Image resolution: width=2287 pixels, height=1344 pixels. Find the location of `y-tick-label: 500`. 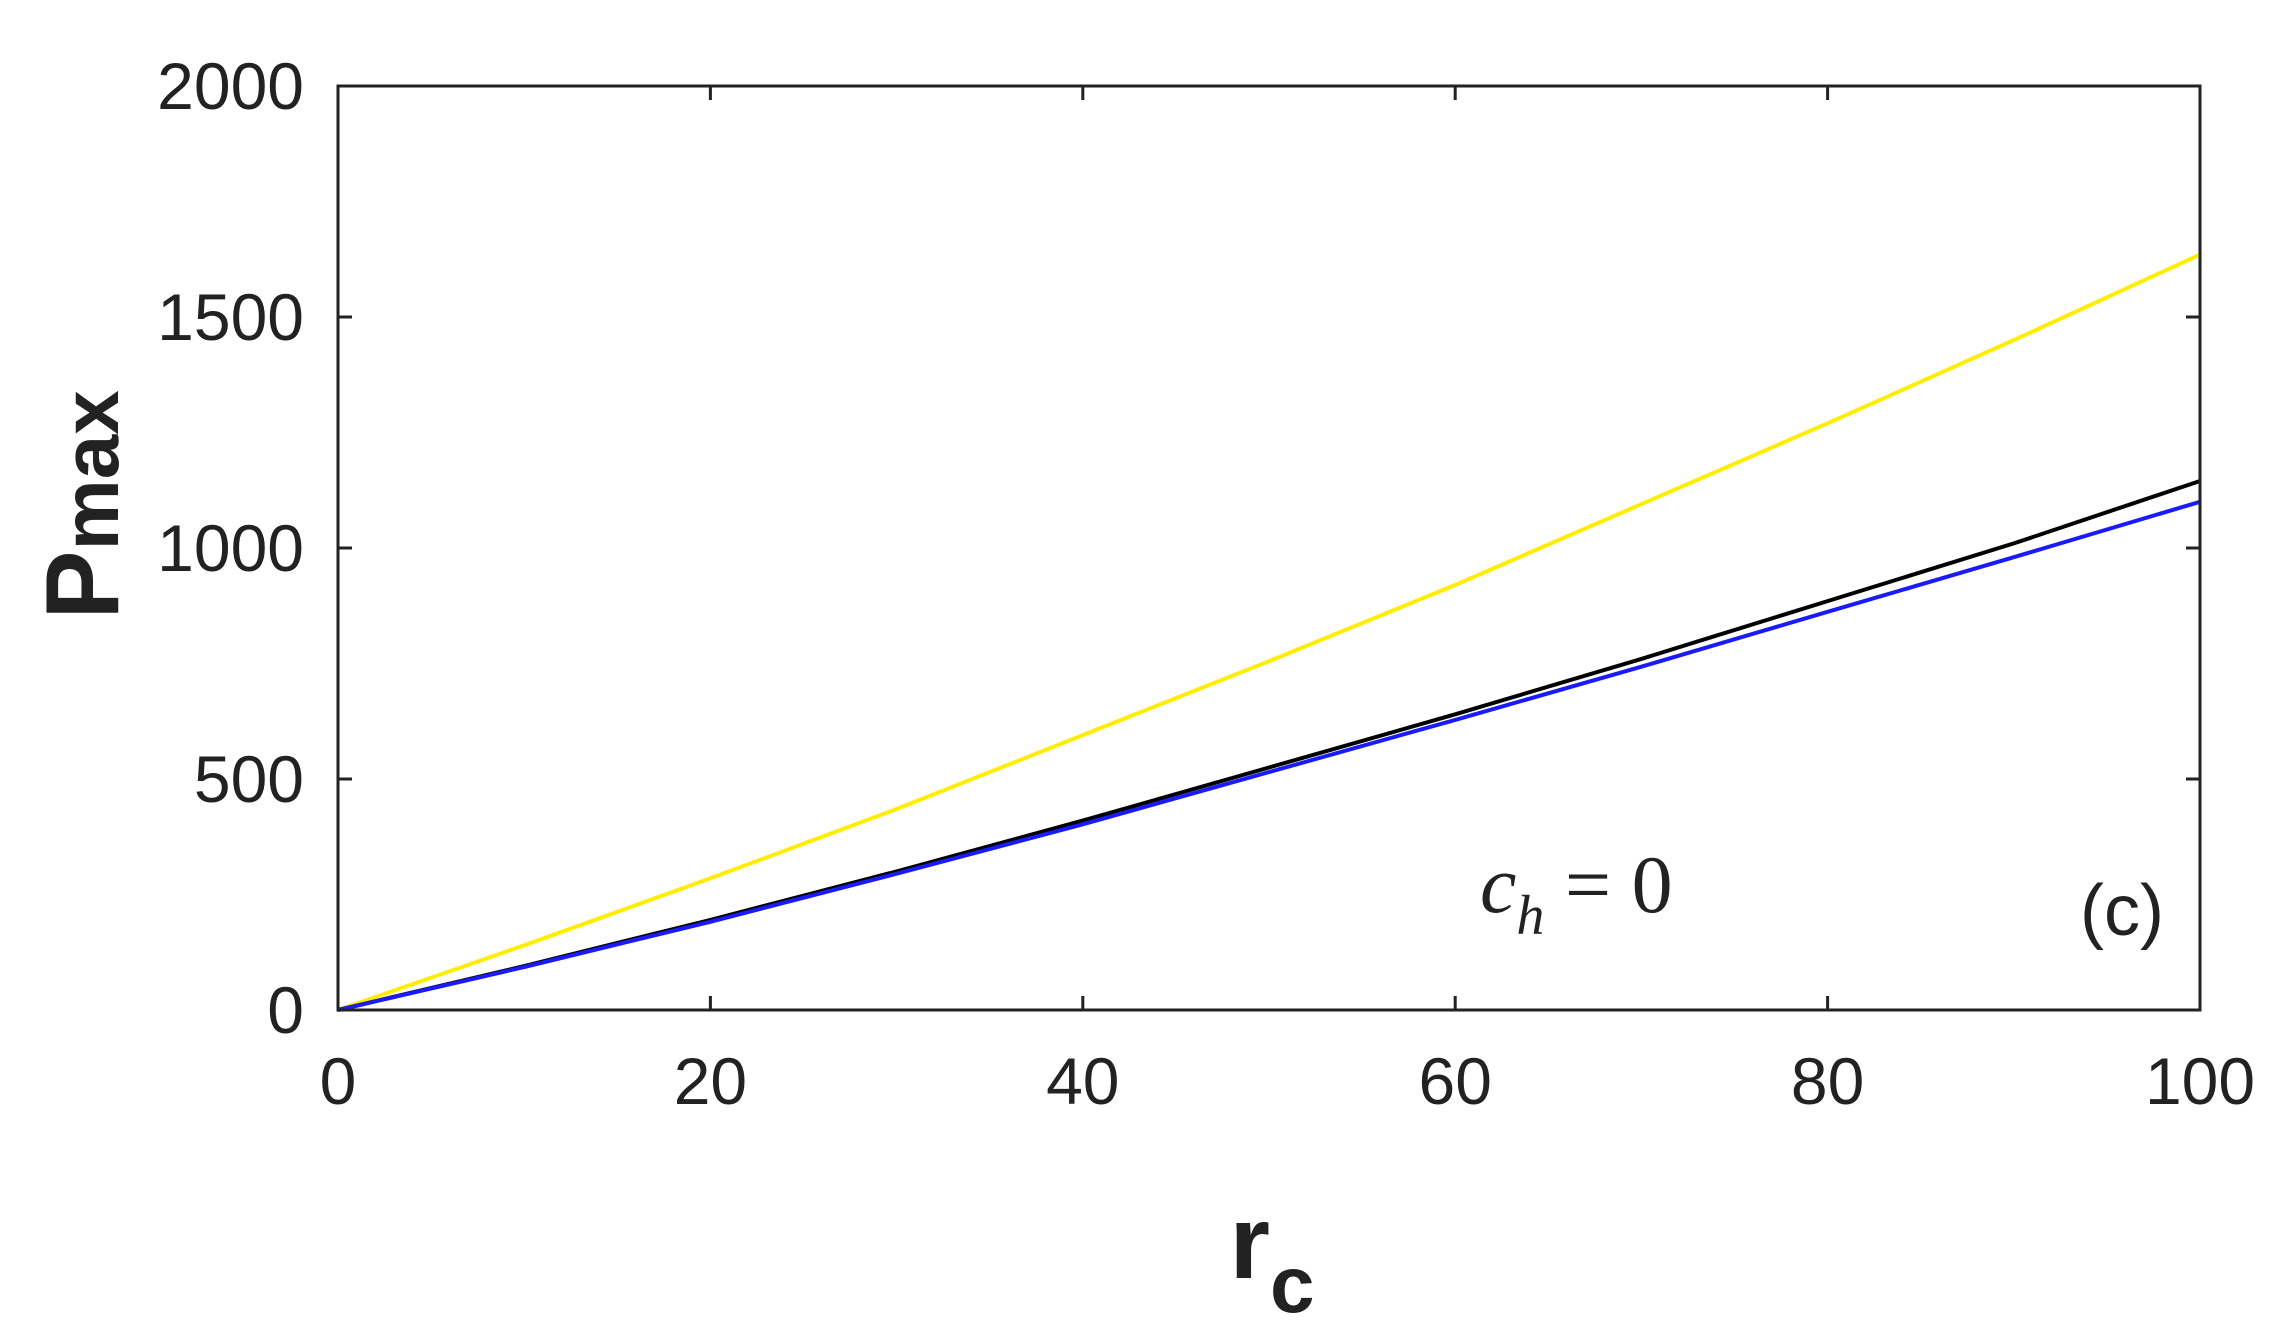

y-tick-label: 500 is located at coordinates (249, 779).